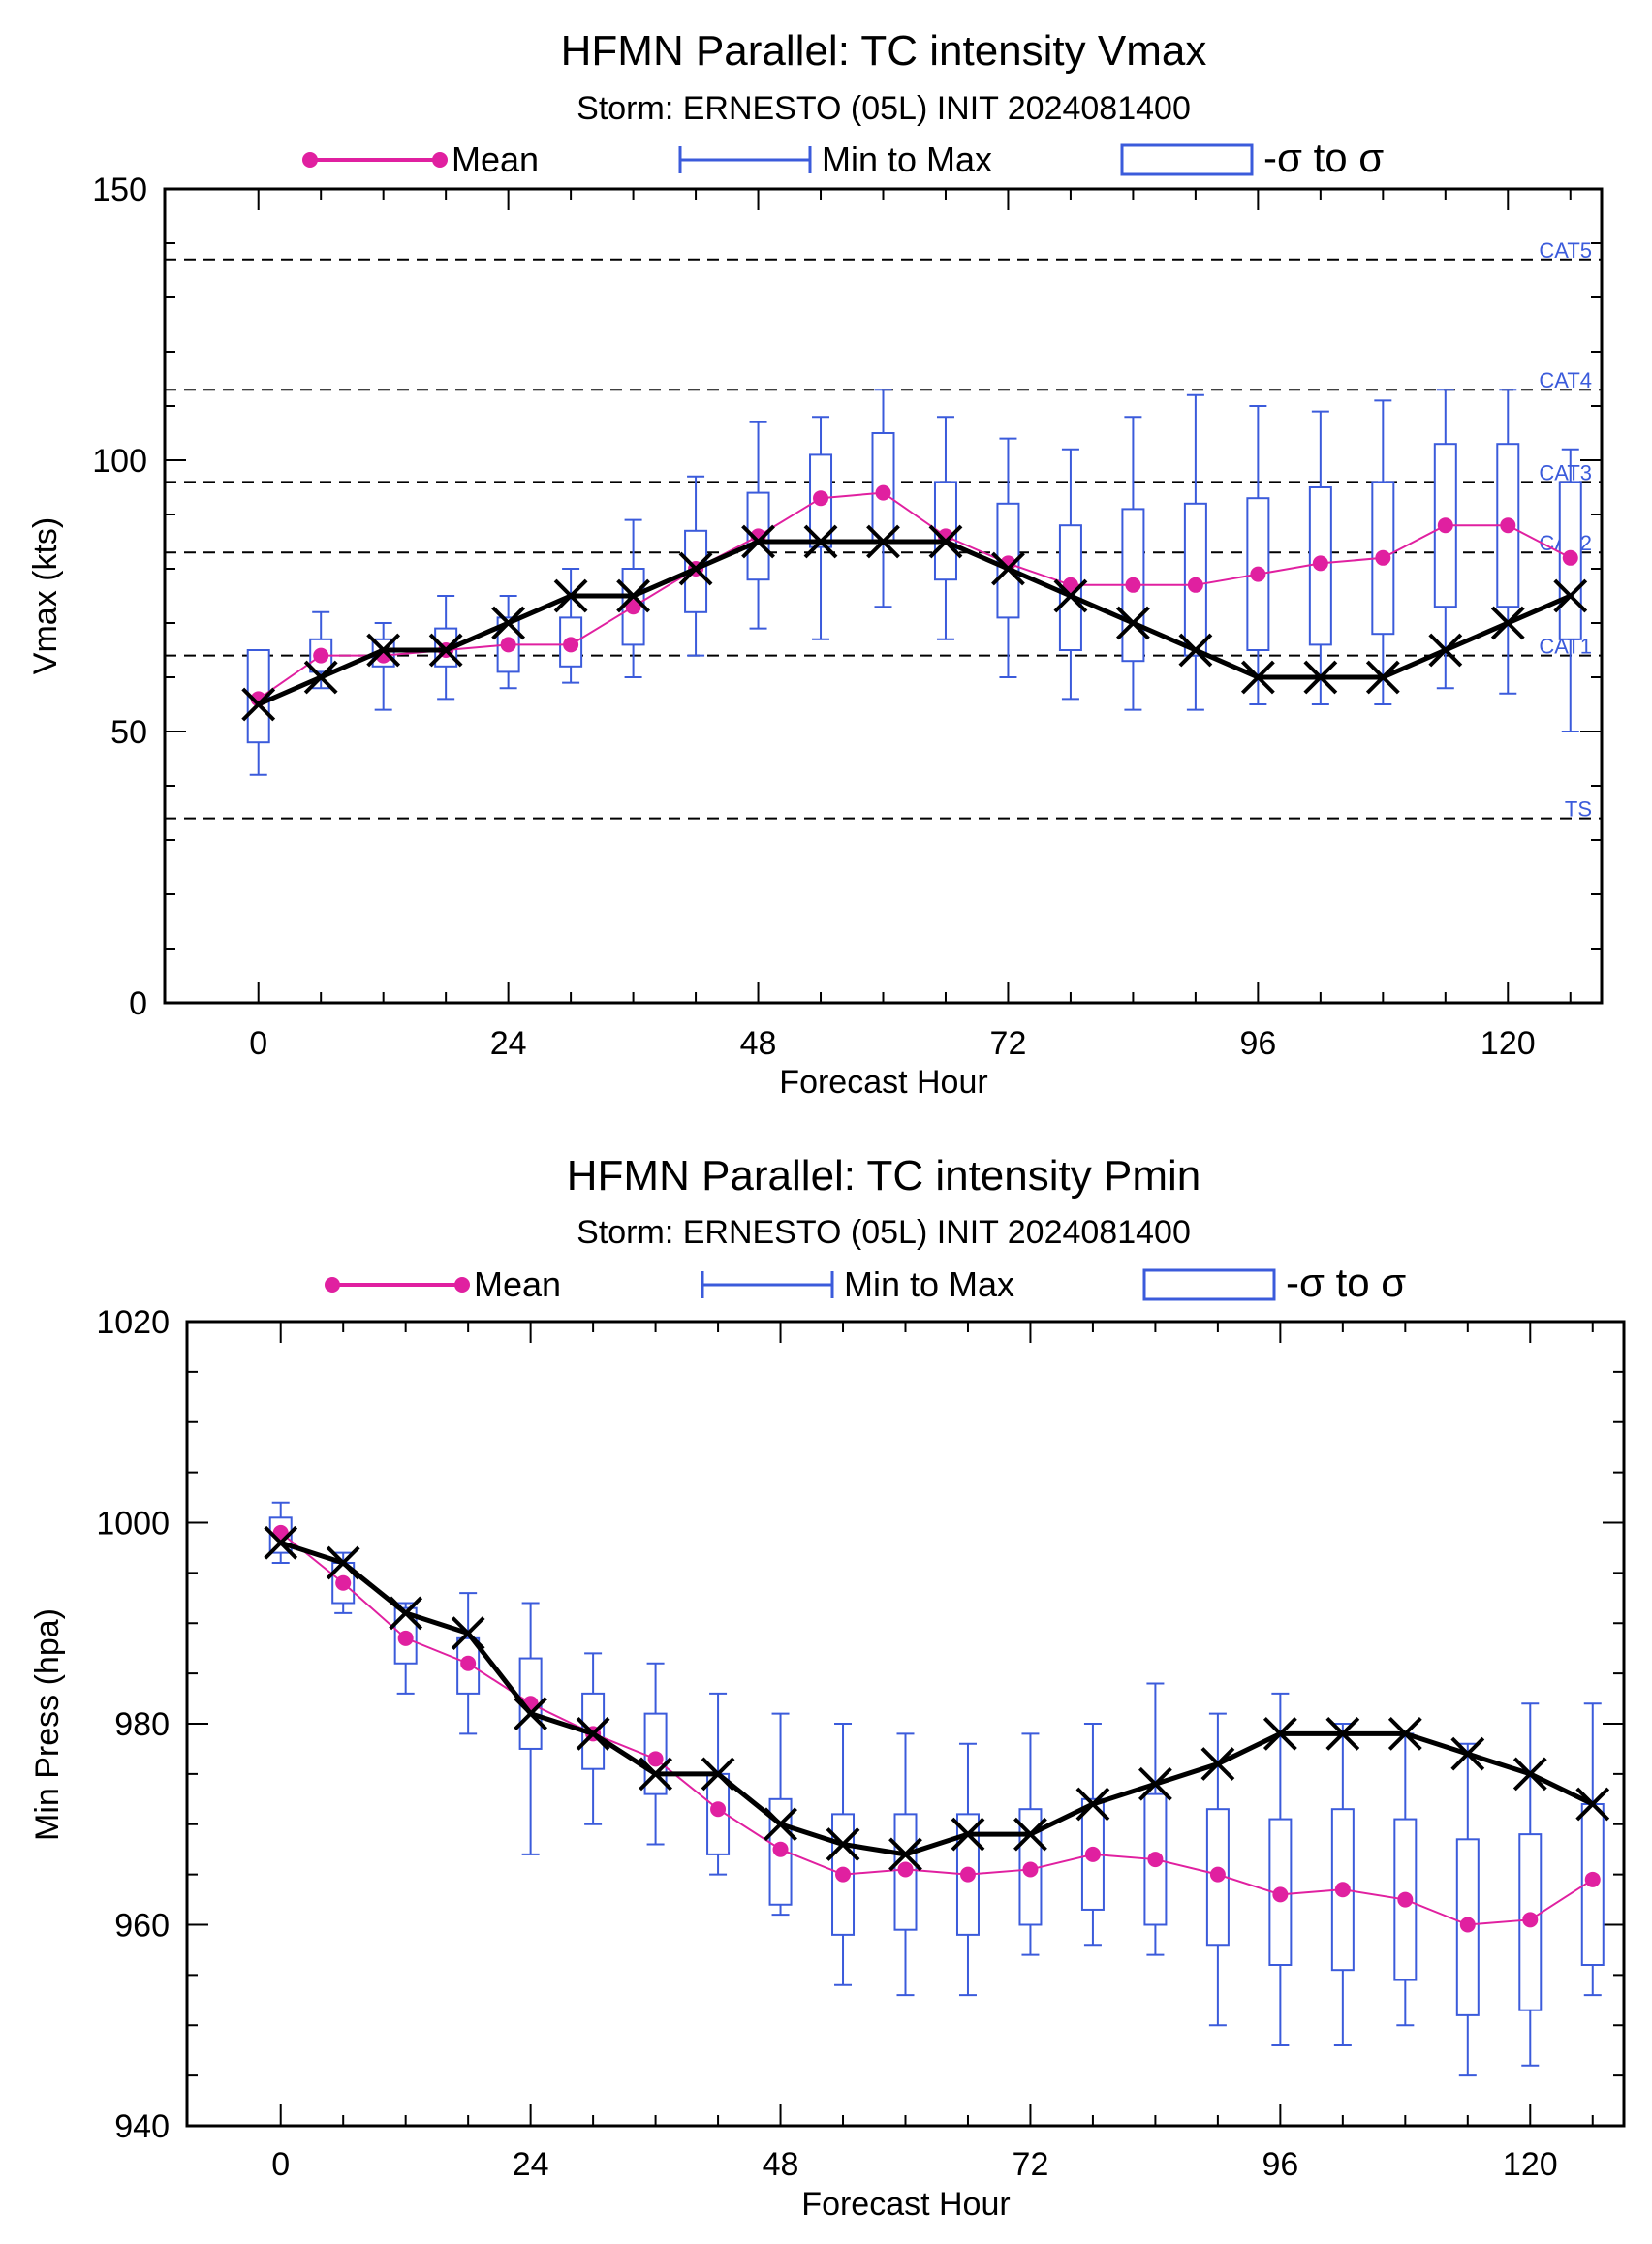 The height and width of the screenshot is (2244, 1652). Describe the element at coordinates (884, 51) in the screenshot. I see `vmax-chart-title: HFMN Parallel: TC intensity Vmax` at that location.